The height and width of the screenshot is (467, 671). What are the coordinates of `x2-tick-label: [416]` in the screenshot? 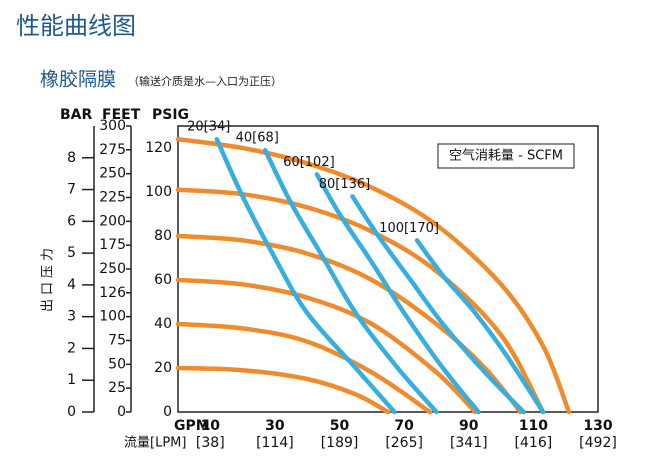 It's located at (534, 443).